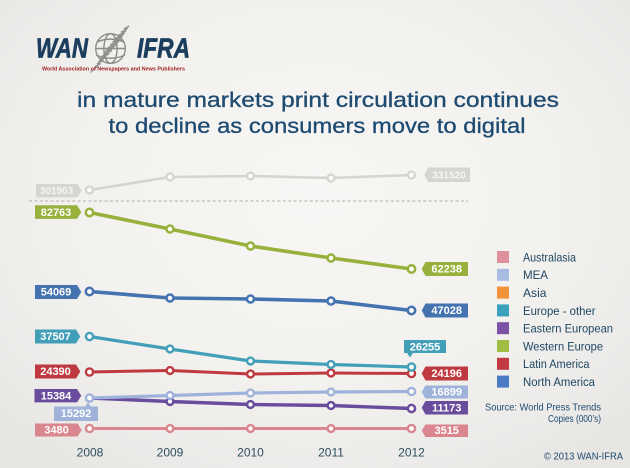 This screenshot has height=468, width=630. I want to click on svg-text: 62238, so click(446, 270).